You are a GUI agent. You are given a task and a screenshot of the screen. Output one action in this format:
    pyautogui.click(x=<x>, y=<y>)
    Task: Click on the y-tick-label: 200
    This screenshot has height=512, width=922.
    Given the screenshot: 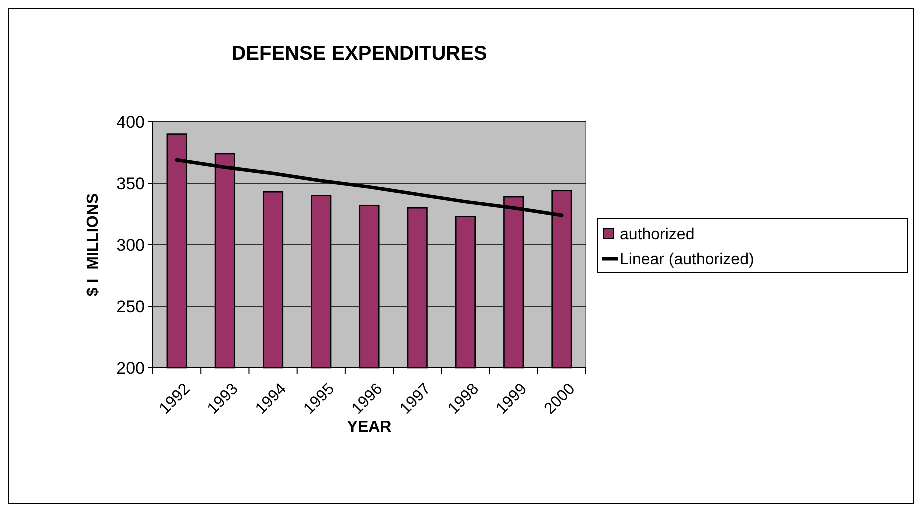 What is the action you would take?
    pyautogui.click(x=130, y=368)
    